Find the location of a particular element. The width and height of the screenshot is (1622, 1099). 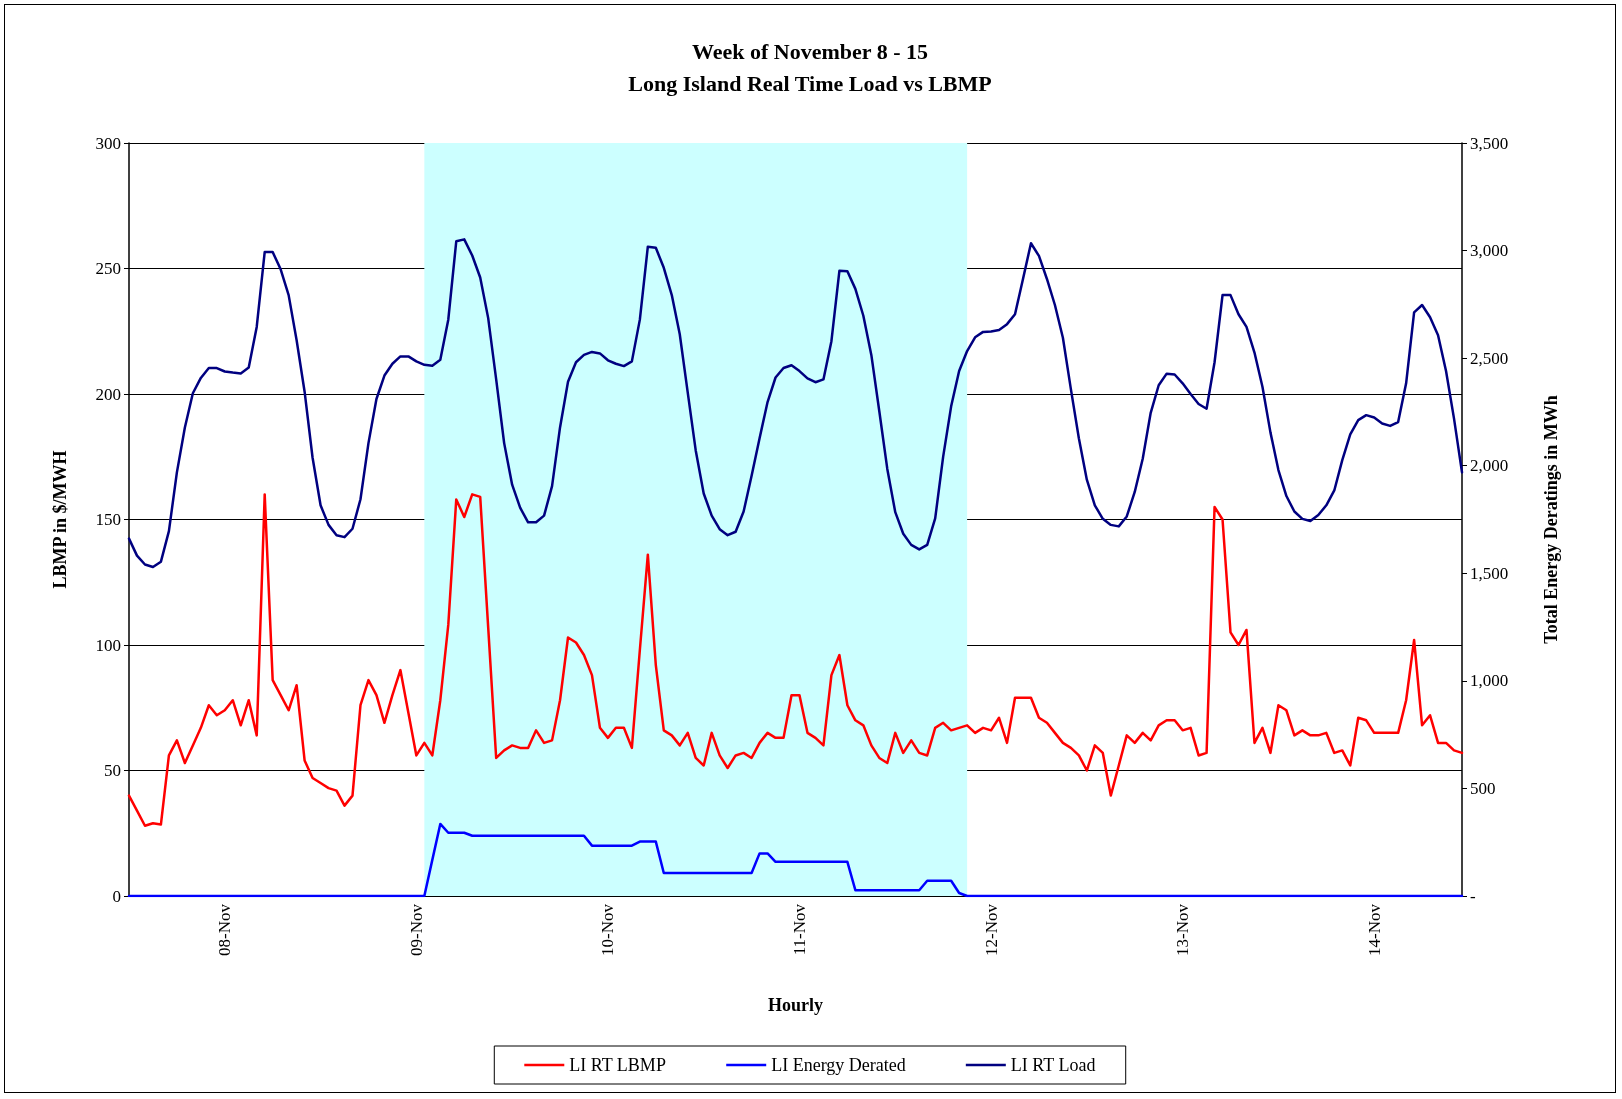

y-axis-title: LBMP in $/MWH is located at coordinates (60, 519).